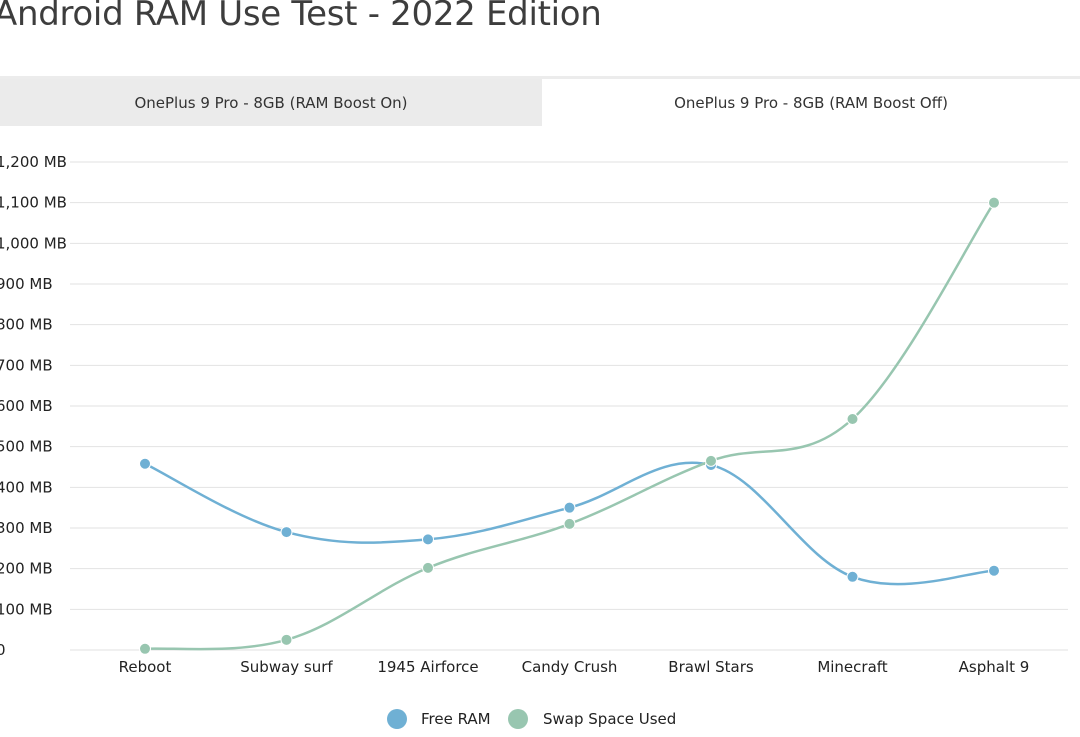  What do you see at coordinates (397, 719) in the screenshot?
I see `legend-marker-free-ram` at bounding box center [397, 719].